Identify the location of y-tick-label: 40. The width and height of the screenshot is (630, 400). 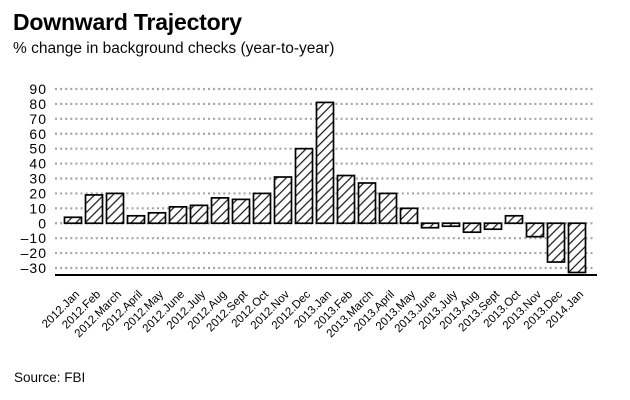
(38, 164).